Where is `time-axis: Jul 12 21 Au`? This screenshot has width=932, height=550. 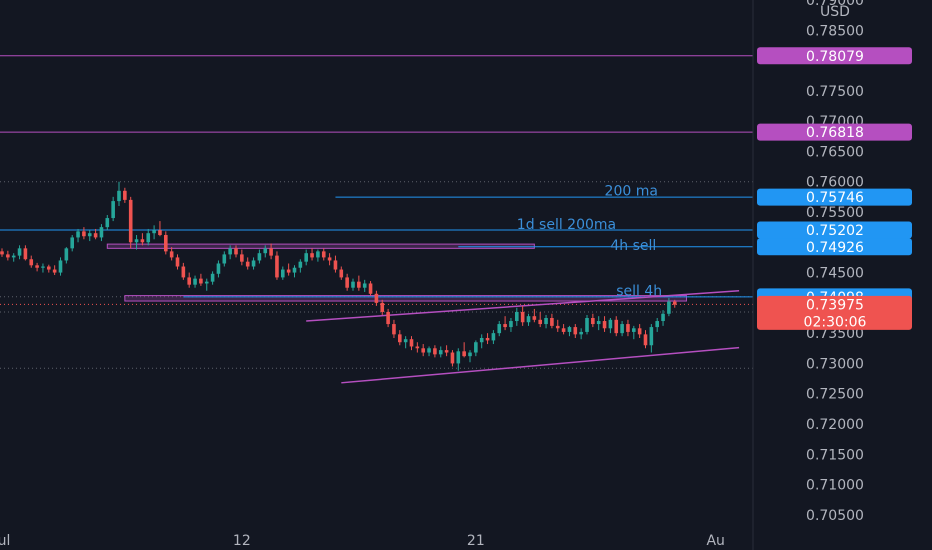
time-axis: Jul 12 21 Au is located at coordinates (362, 541).